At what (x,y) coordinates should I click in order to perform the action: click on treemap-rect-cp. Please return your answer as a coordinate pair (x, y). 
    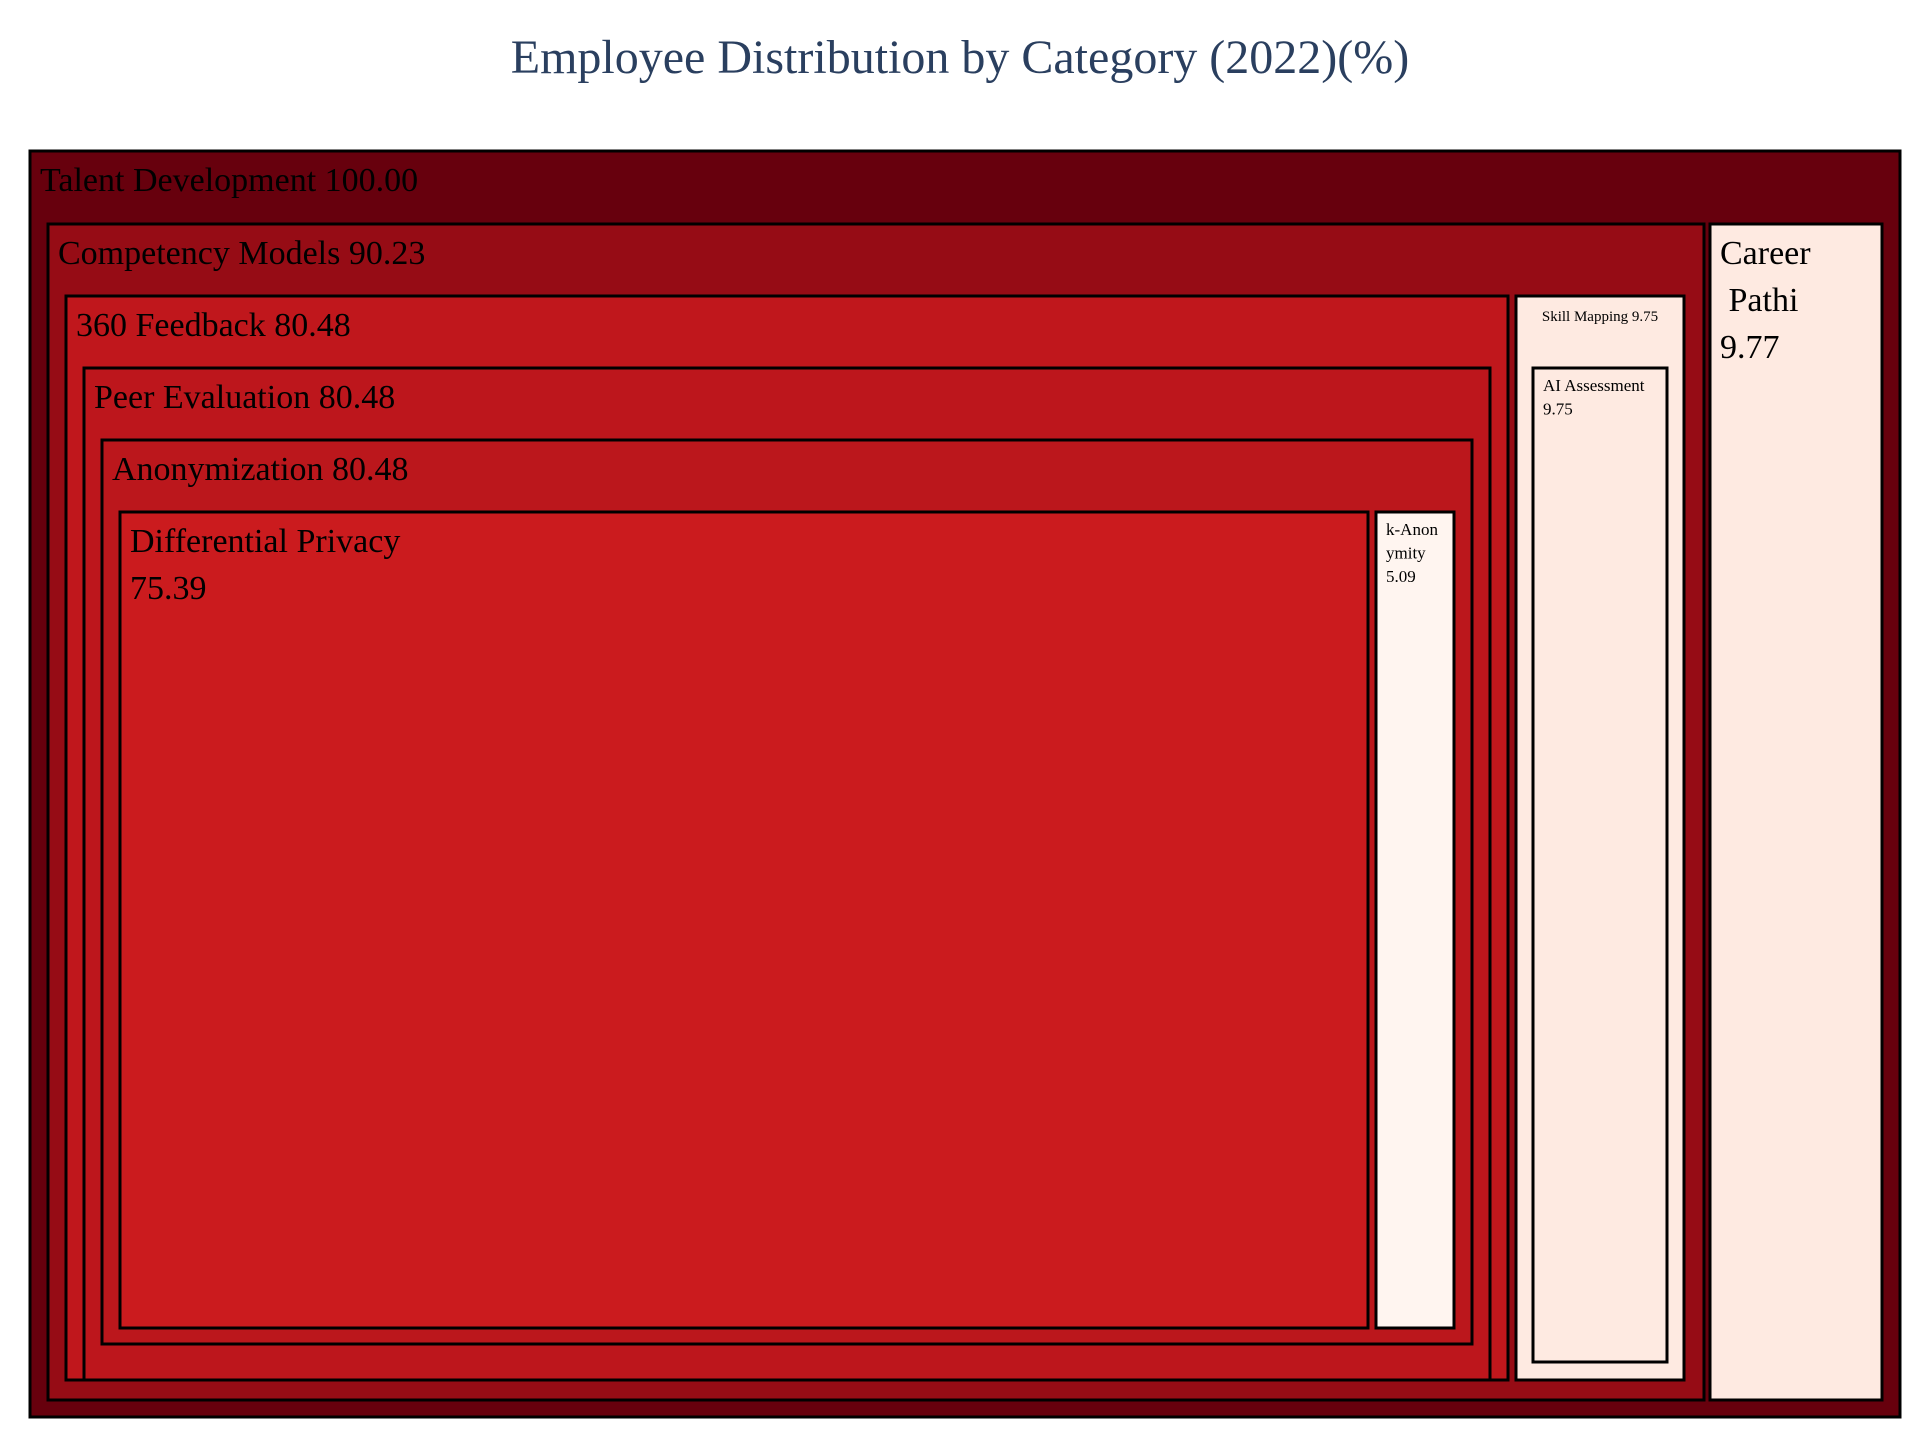
    Looking at the image, I should click on (1796, 812).